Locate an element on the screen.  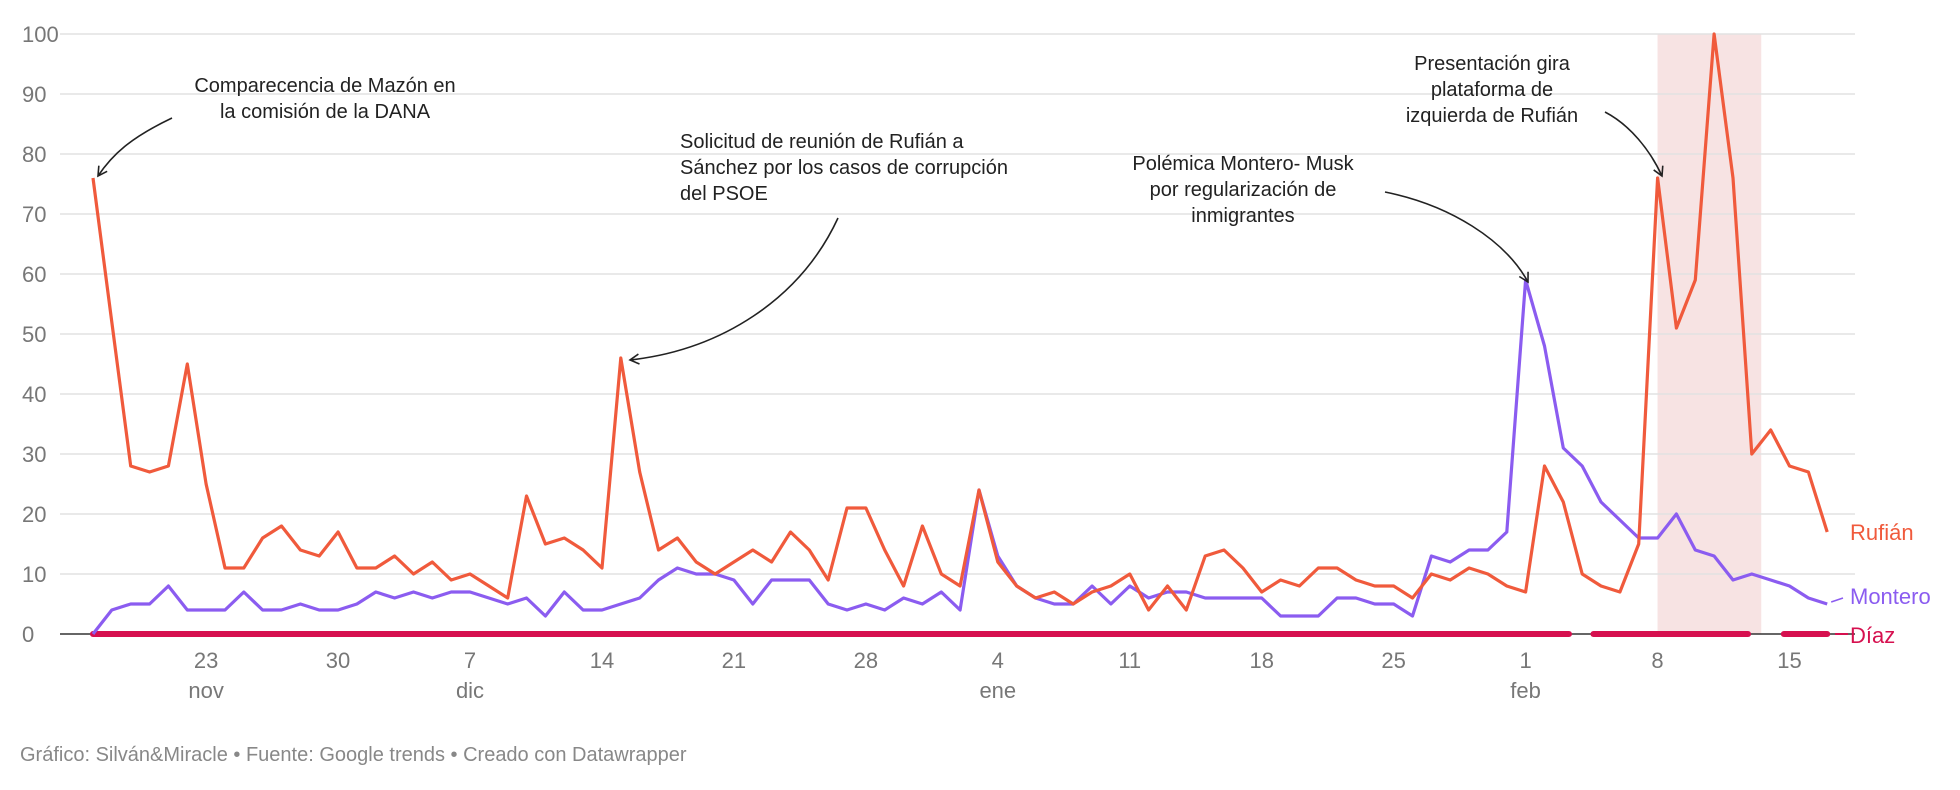
x-tick-label: 7 is located at coordinates (470, 660).